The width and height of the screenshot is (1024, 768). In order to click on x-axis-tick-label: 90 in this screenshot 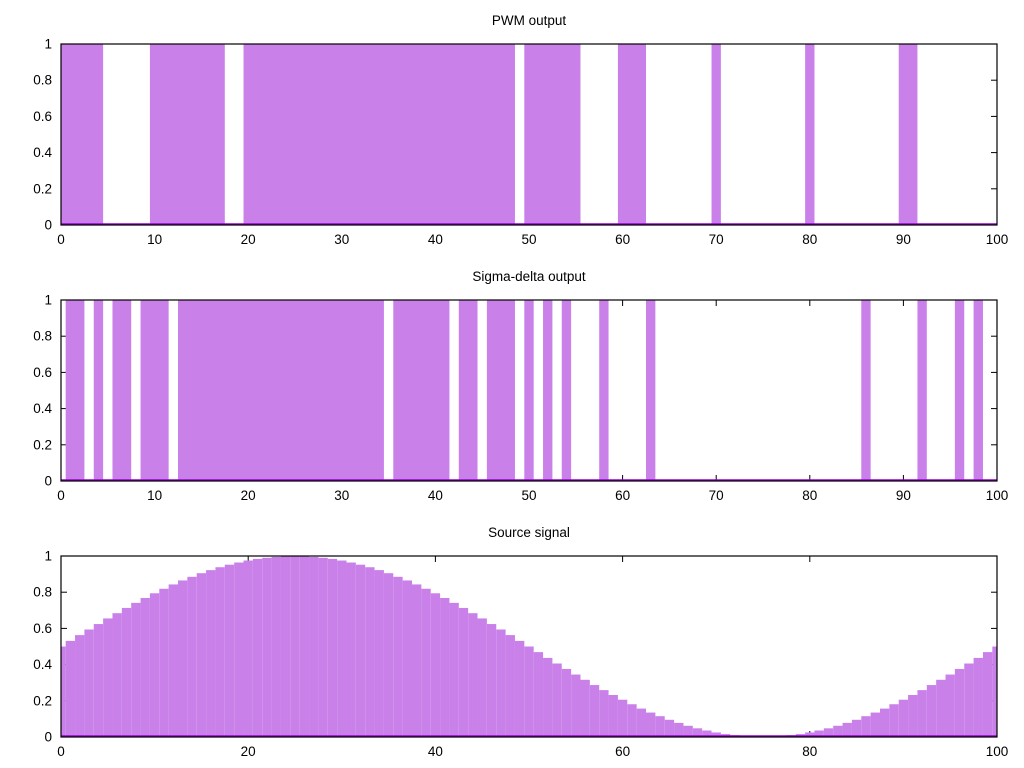, I will do `click(903, 239)`.